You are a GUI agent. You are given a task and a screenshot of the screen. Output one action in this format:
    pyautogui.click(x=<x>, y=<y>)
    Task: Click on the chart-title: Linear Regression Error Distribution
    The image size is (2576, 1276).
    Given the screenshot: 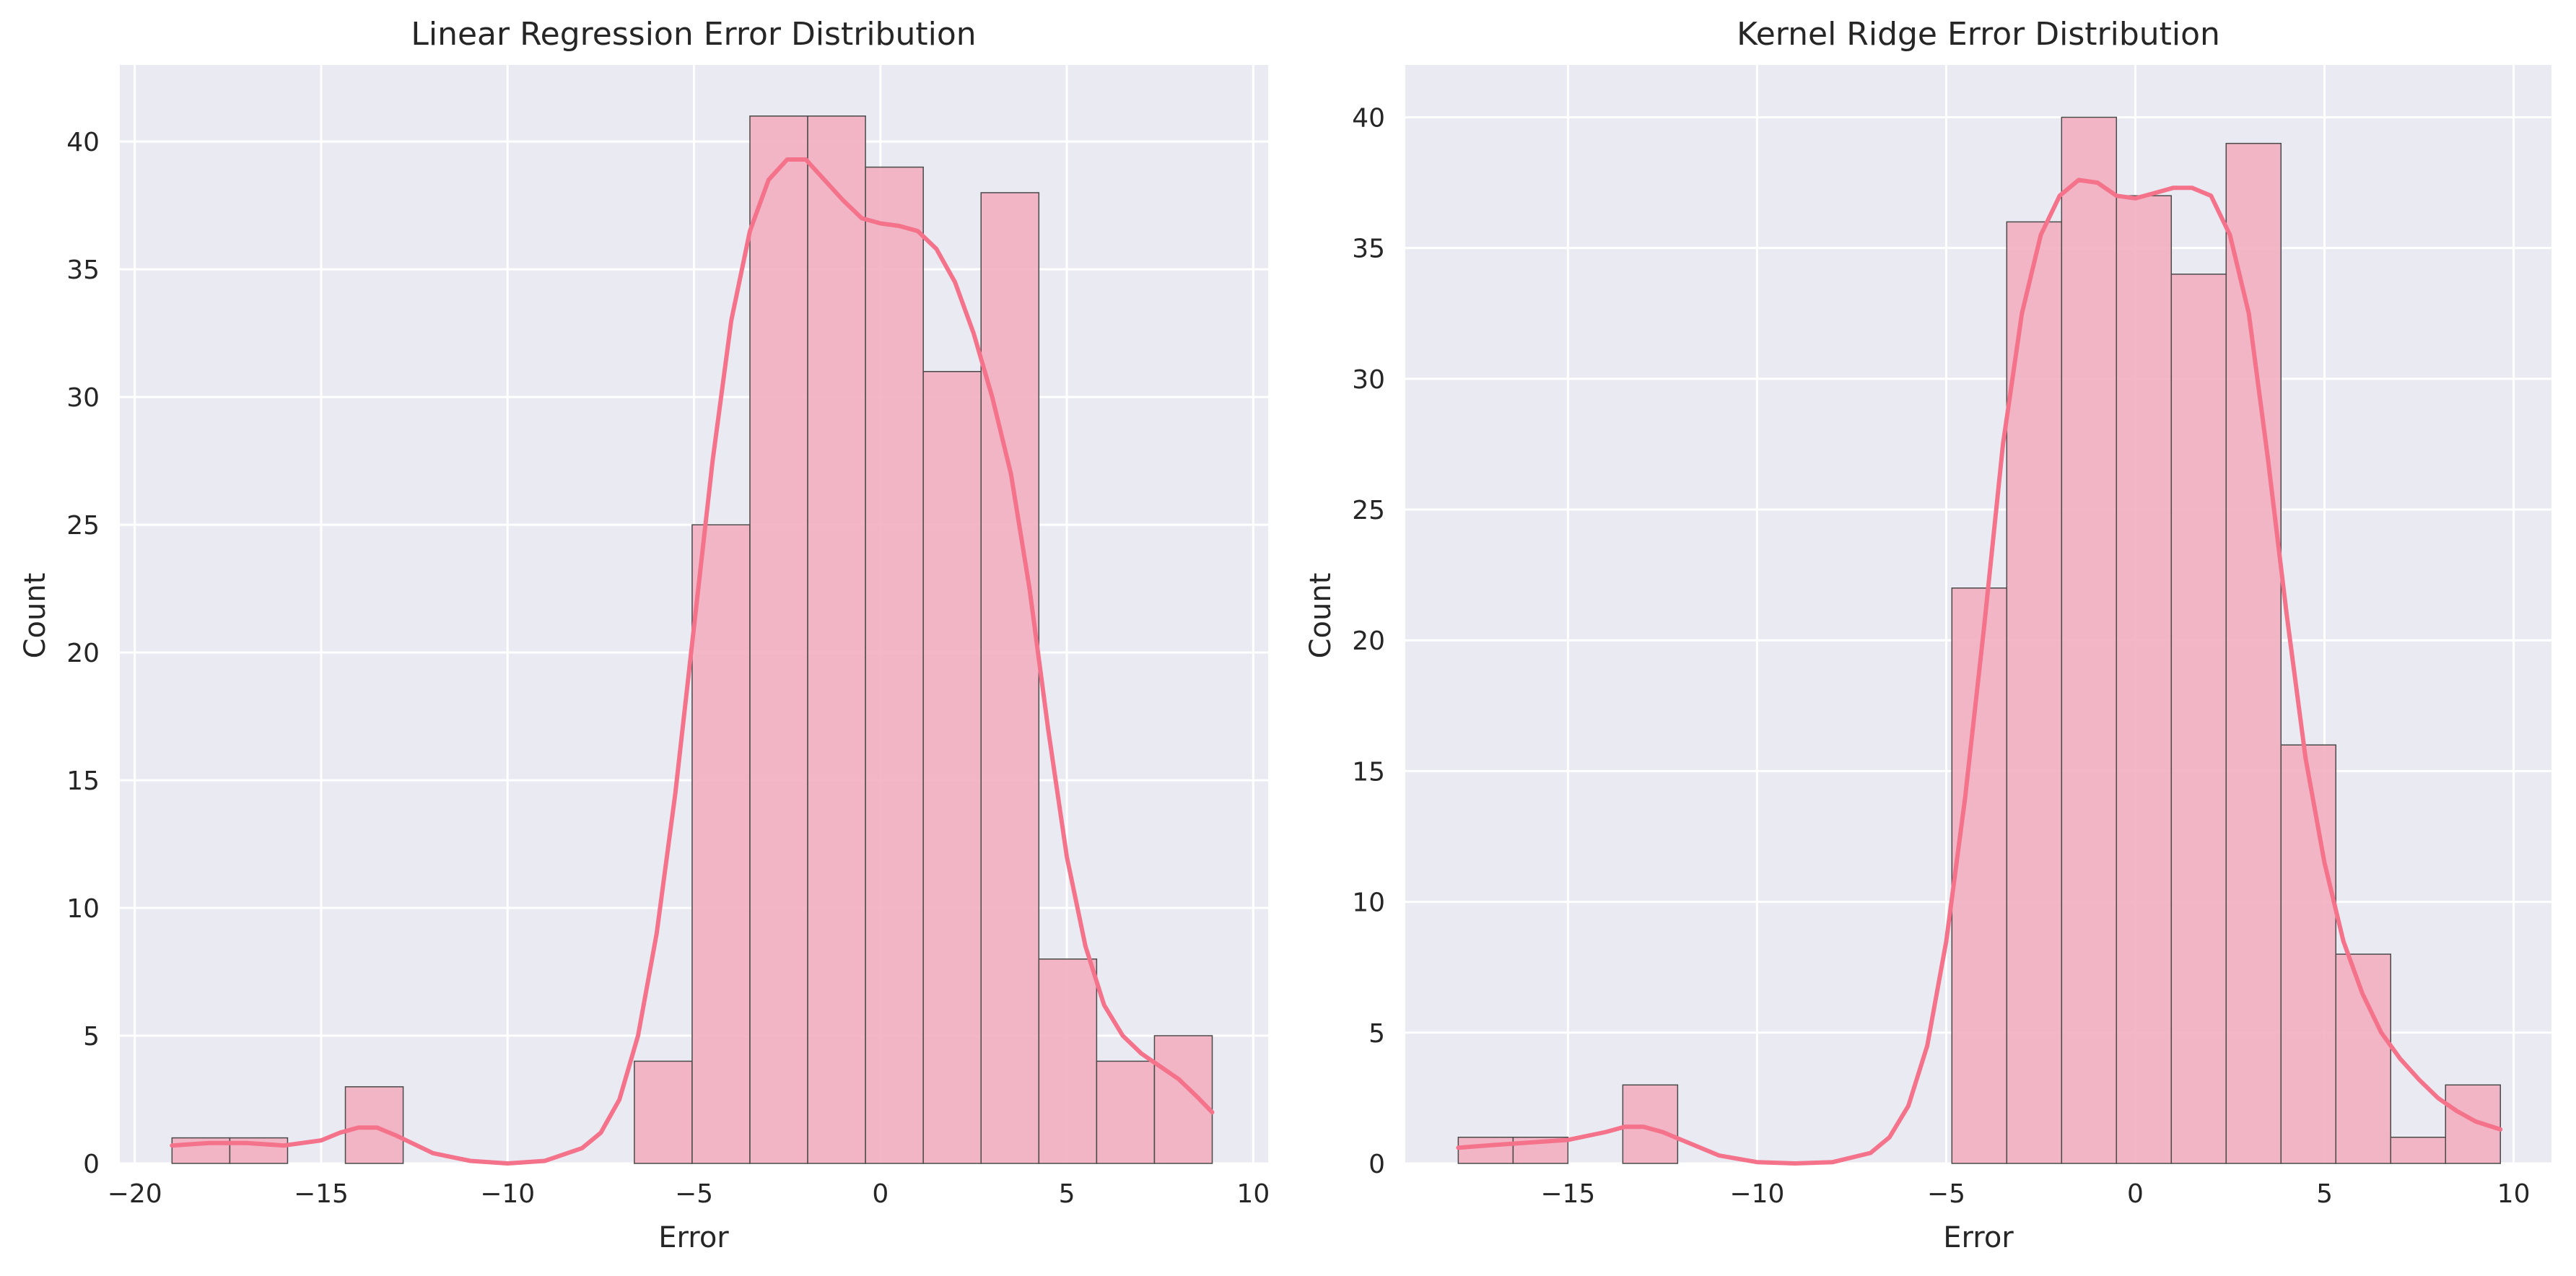 What is the action you would take?
    pyautogui.click(x=693, y=34)
    